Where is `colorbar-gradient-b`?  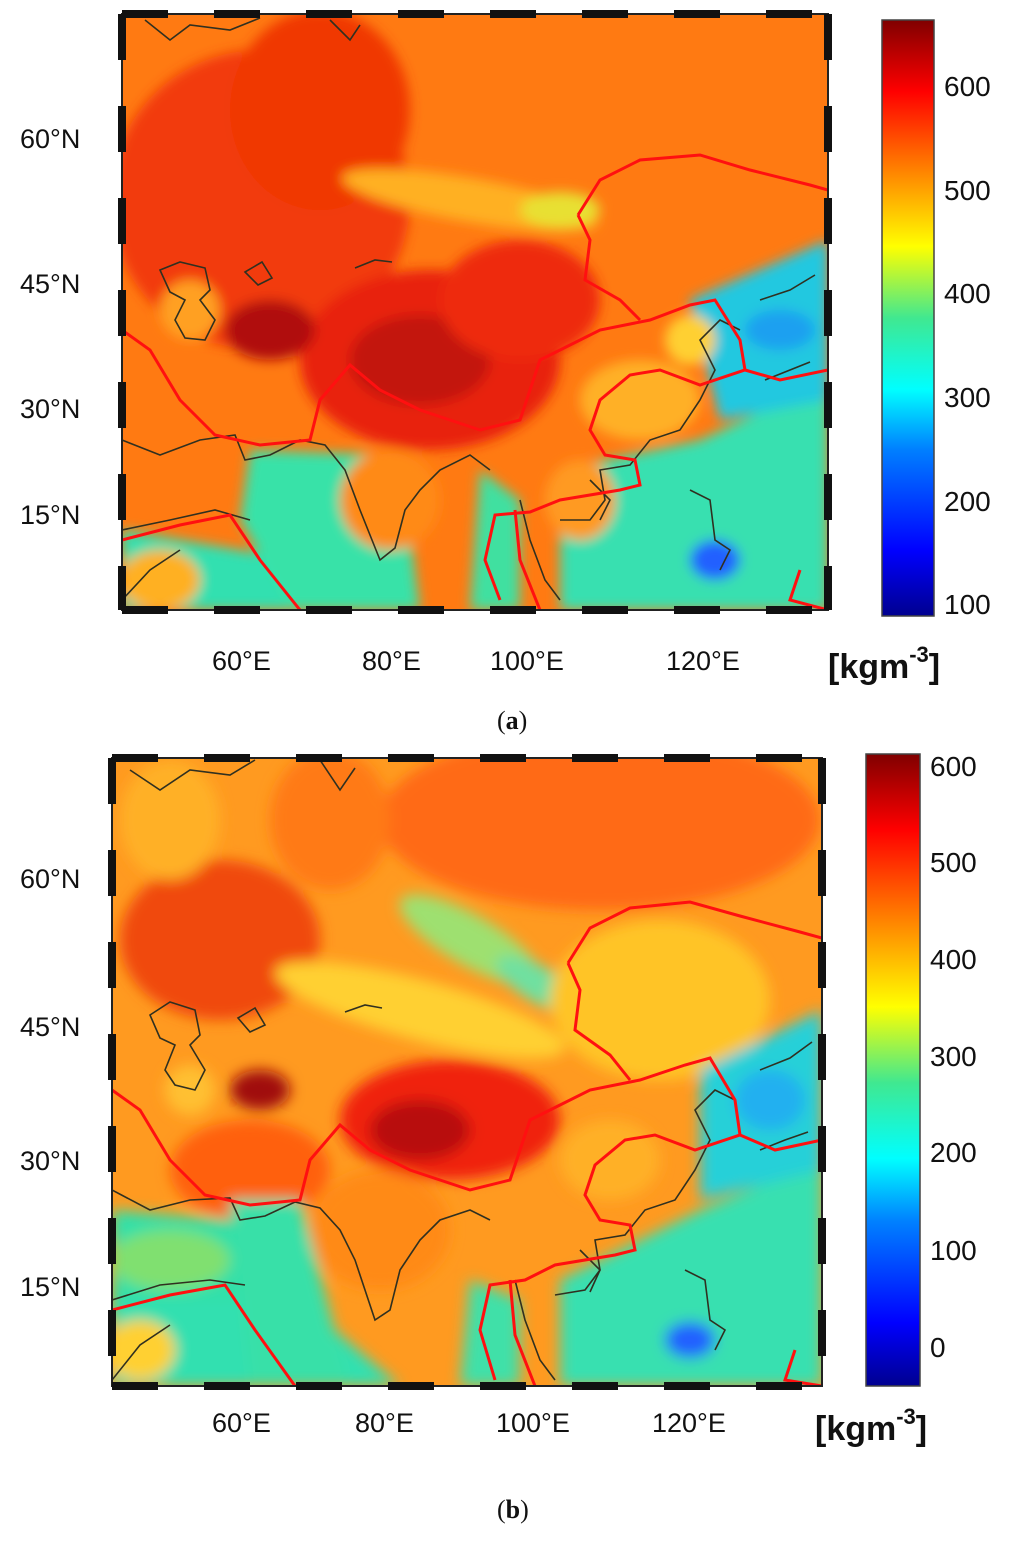
colorbar-gradient-b is located at coordinates (893, 1070).